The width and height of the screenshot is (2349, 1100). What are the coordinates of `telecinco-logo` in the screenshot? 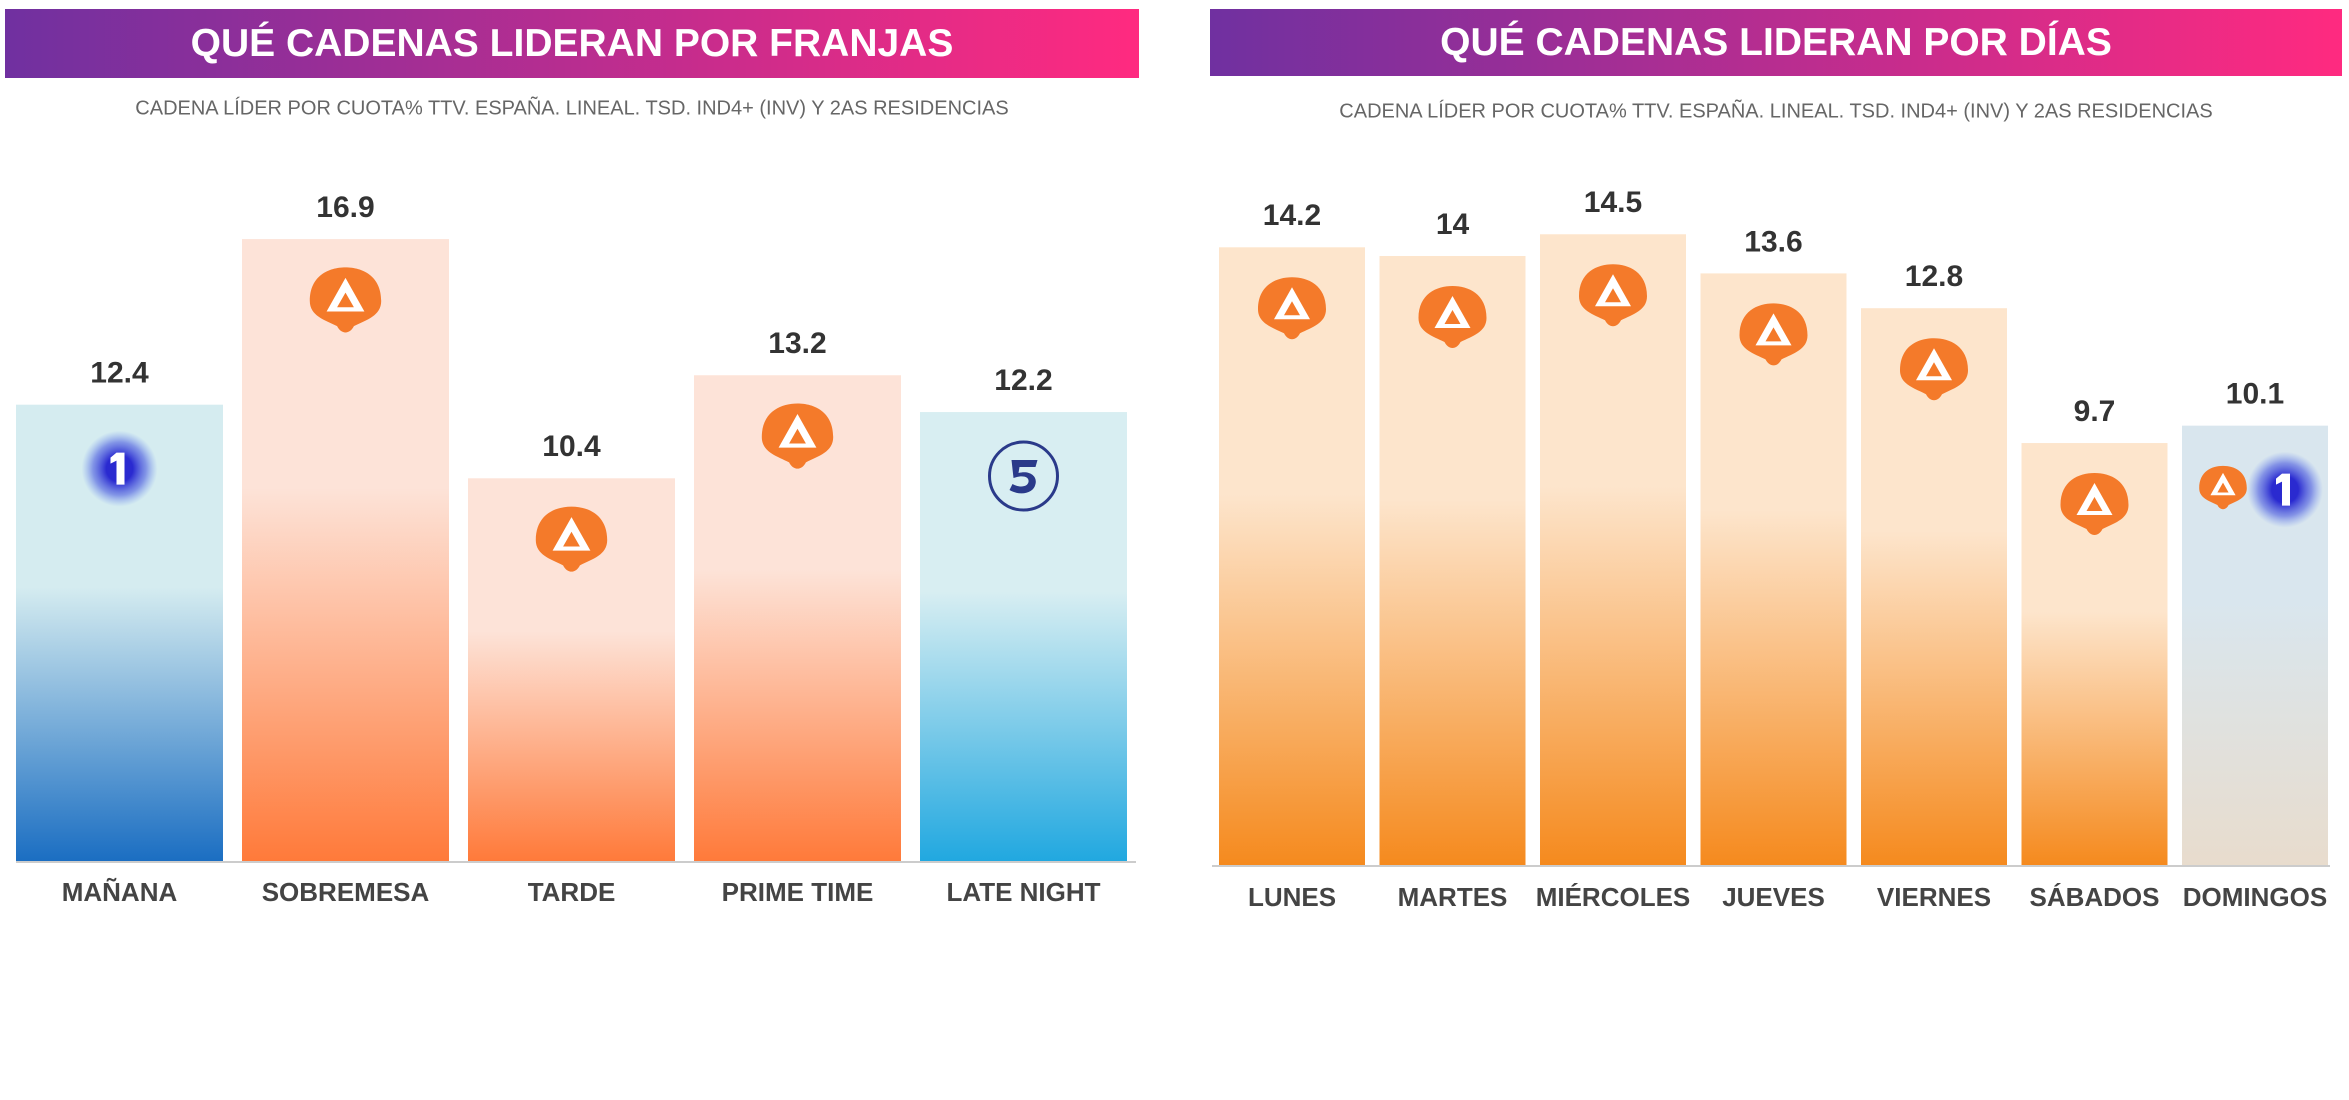 It's located at (1023, 476).